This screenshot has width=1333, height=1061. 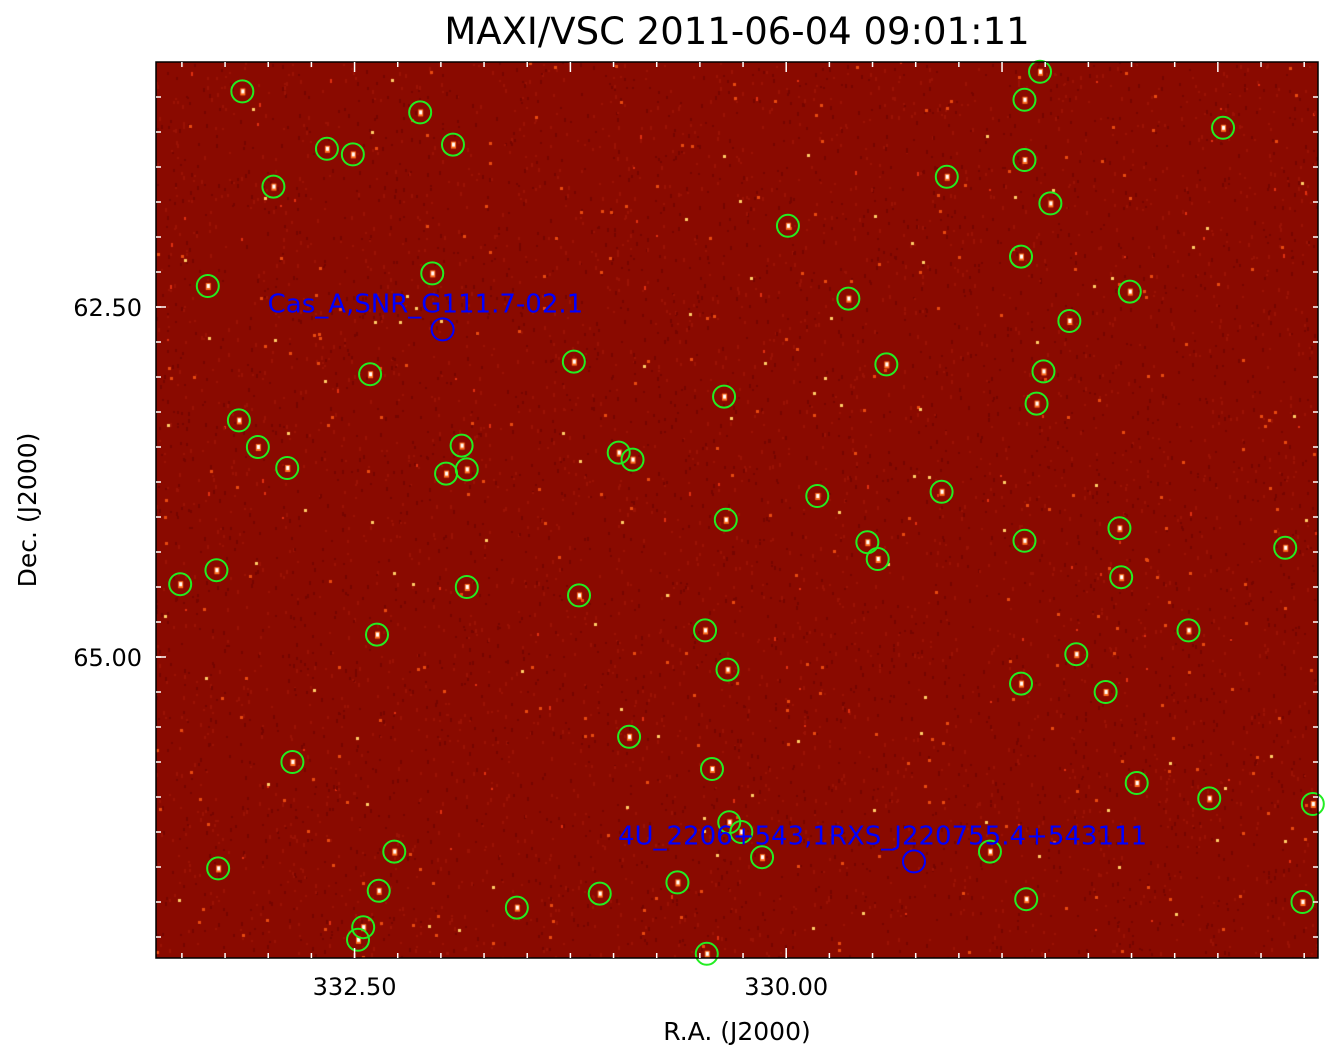 What do you see at coordinates (786, 987) in the screenshot?
I see `x-tick-label: 330.00` at bounding box center [786, 987].